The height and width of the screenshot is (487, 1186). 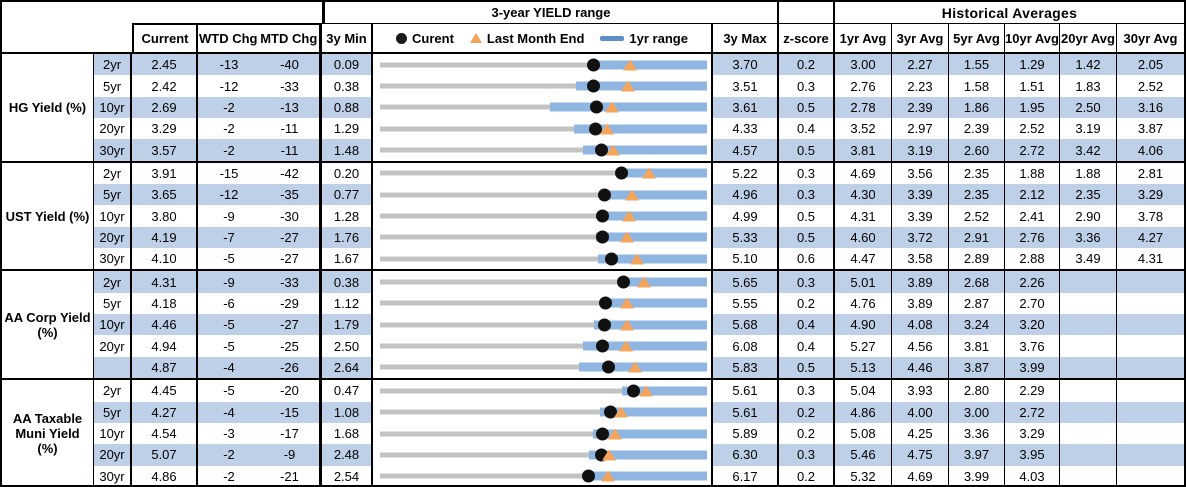 What do you see at coordinates (863, 412) in the screenshot?
I see `1yr-avg-value: 4.86` at bounding box center [863, 412].